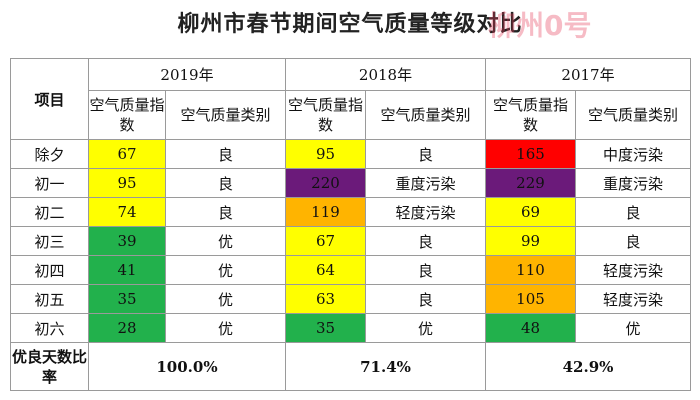  Describe the element at coordinates (49, 183) in the screenshot. I see `day-label: 初一` at that location.